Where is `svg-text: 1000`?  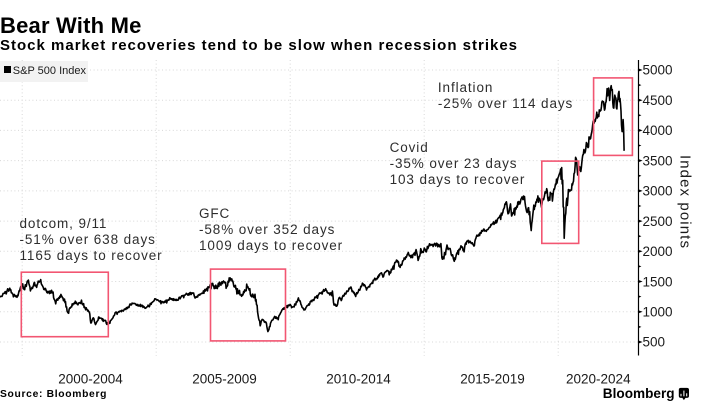
svg-text: 1000 is located at coordinates (658, 312).